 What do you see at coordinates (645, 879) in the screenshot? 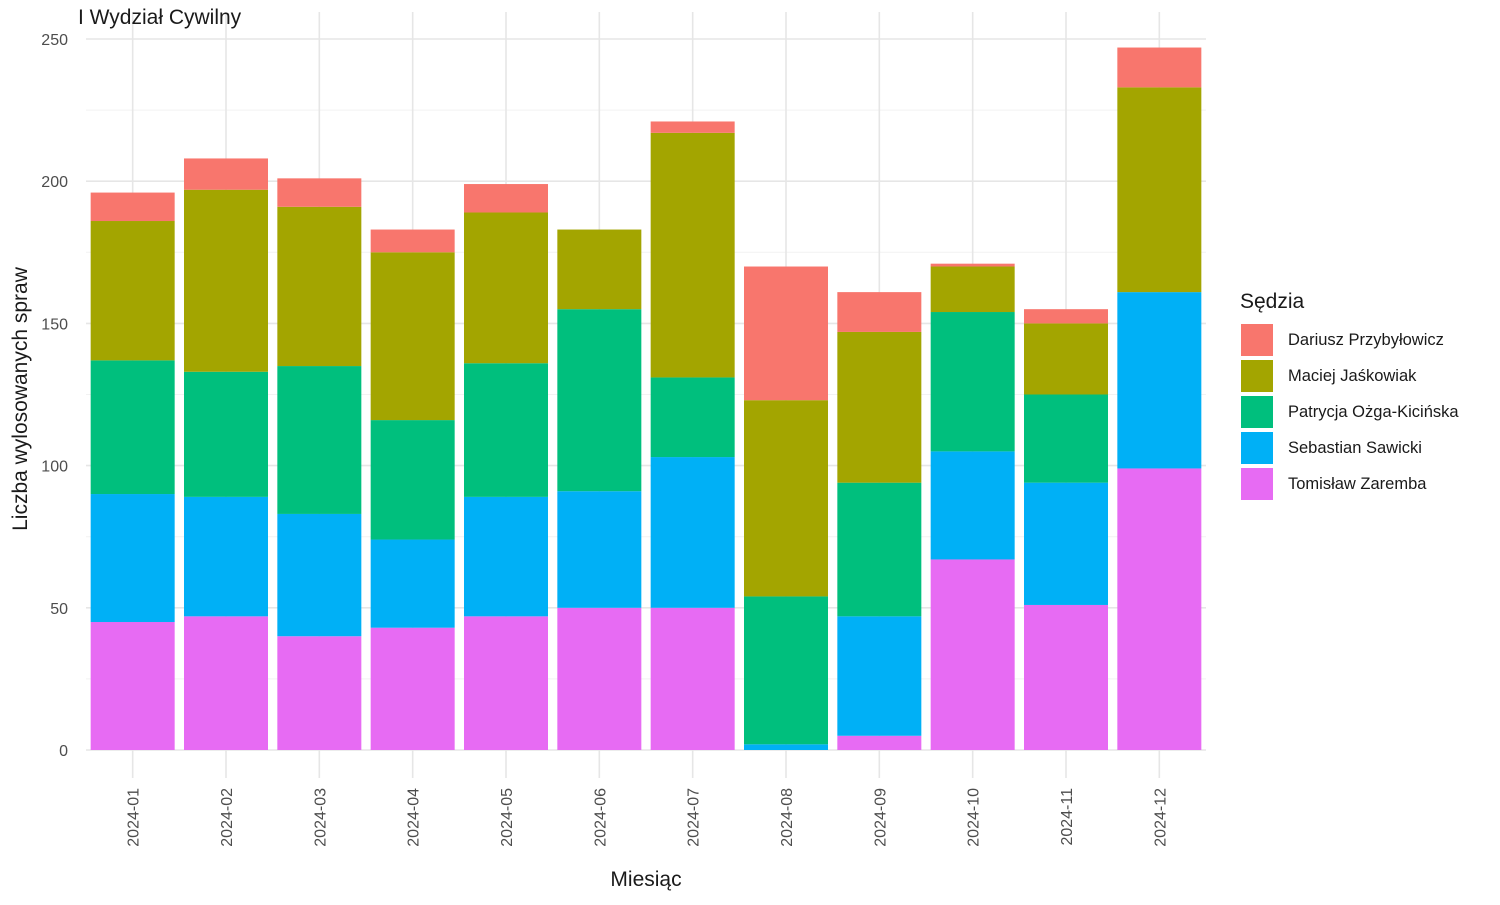
I see `x-axis-title: Miesiąc` at bounding box center [645, 879].